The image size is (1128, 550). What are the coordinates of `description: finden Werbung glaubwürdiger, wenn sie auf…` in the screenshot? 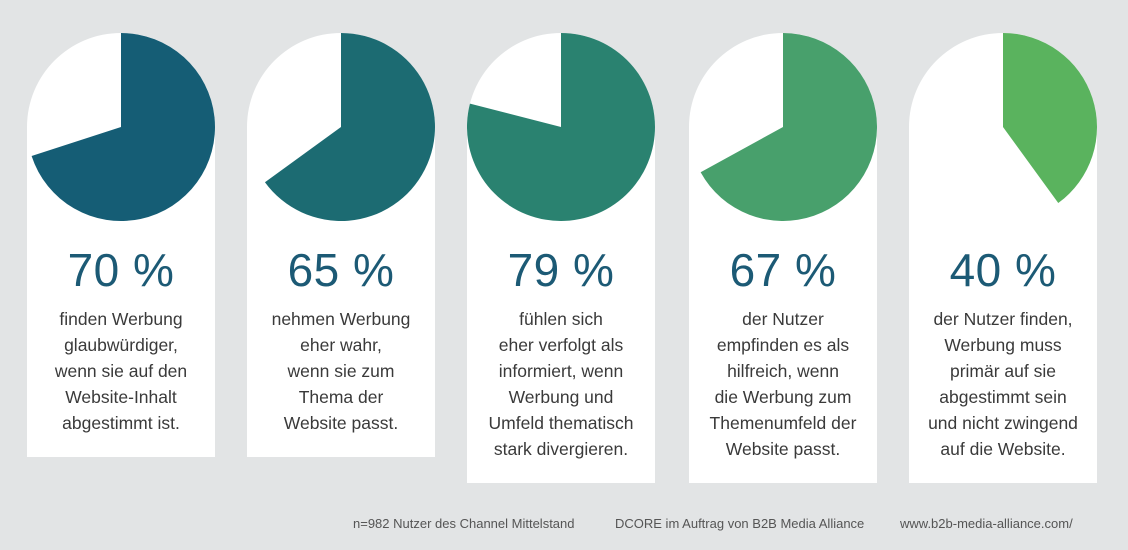 It's located at (121, 371).